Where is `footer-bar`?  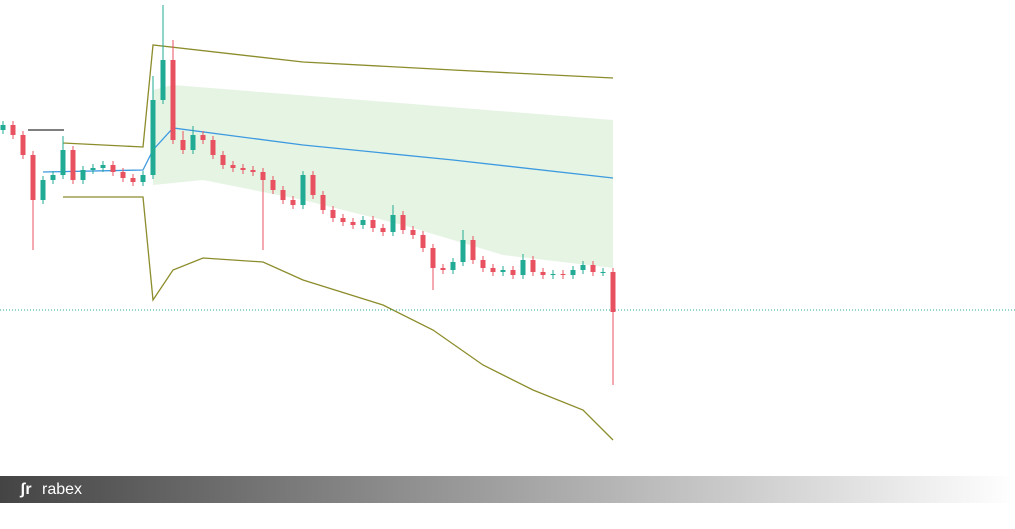 footer-bar is located at coordinates (507, 489).